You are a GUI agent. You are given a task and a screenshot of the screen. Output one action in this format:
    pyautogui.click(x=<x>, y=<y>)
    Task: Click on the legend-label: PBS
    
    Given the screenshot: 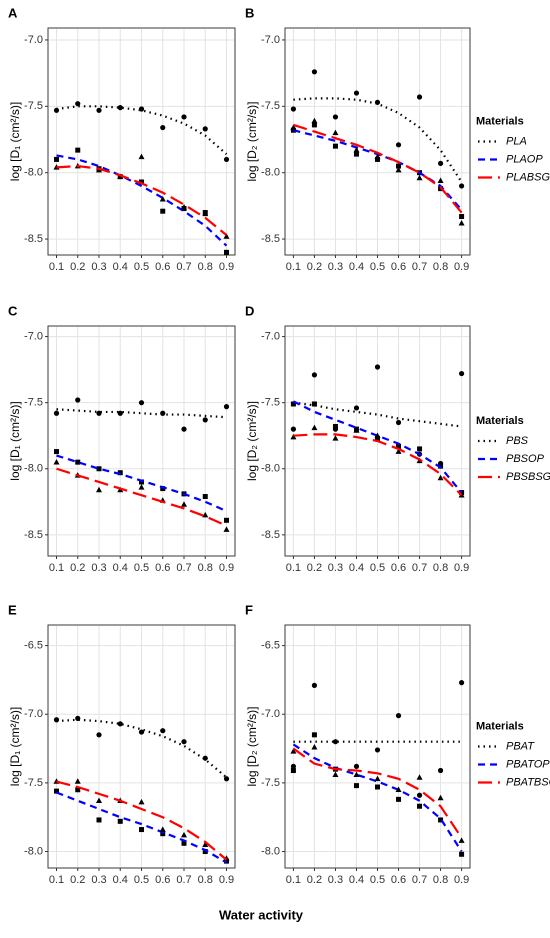 What is the action you would take?
    pyautogui.click(x=517, y=441)
    